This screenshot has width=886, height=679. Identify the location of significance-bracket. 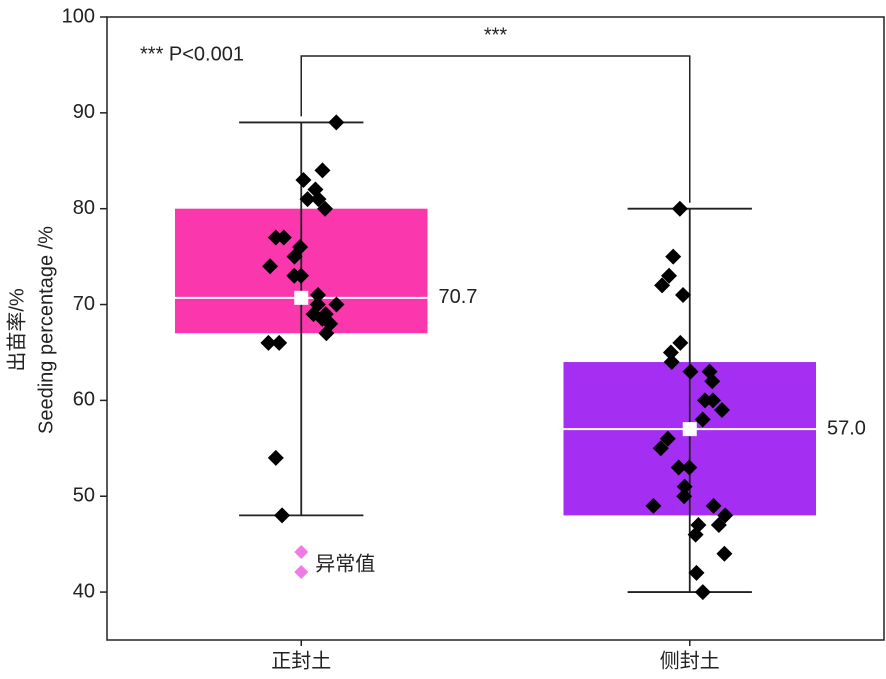
(495, 129).